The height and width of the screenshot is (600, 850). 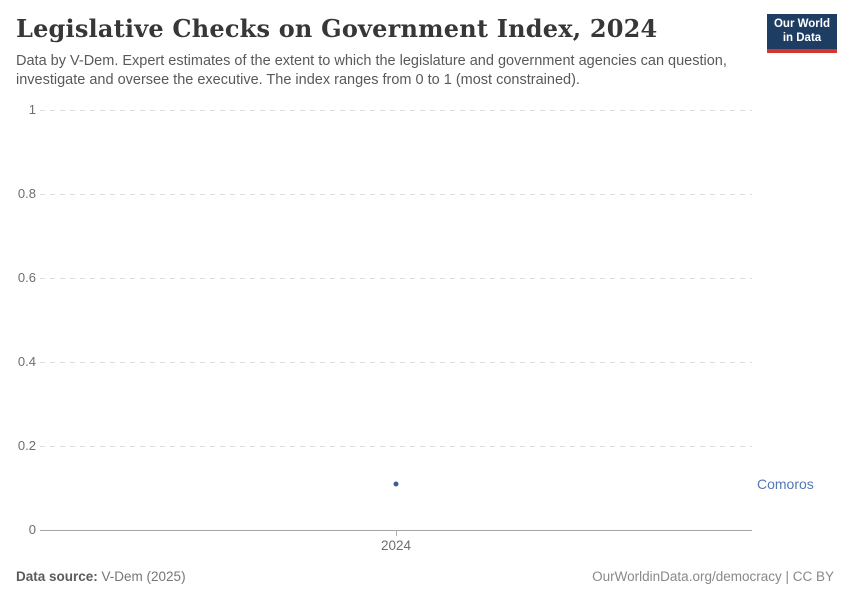 What do you see at coordinates (32, 109) in the screenshot?
I see `y-axis-tick-label: 1` at bounding box center [32, 109].